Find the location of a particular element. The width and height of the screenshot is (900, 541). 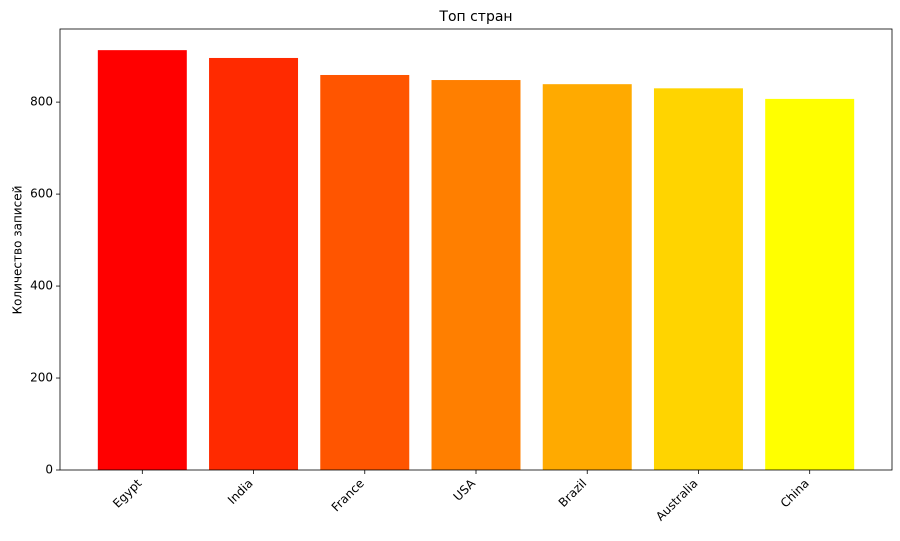

x-tick-label: Egypt is located at coordinates (127, 493).